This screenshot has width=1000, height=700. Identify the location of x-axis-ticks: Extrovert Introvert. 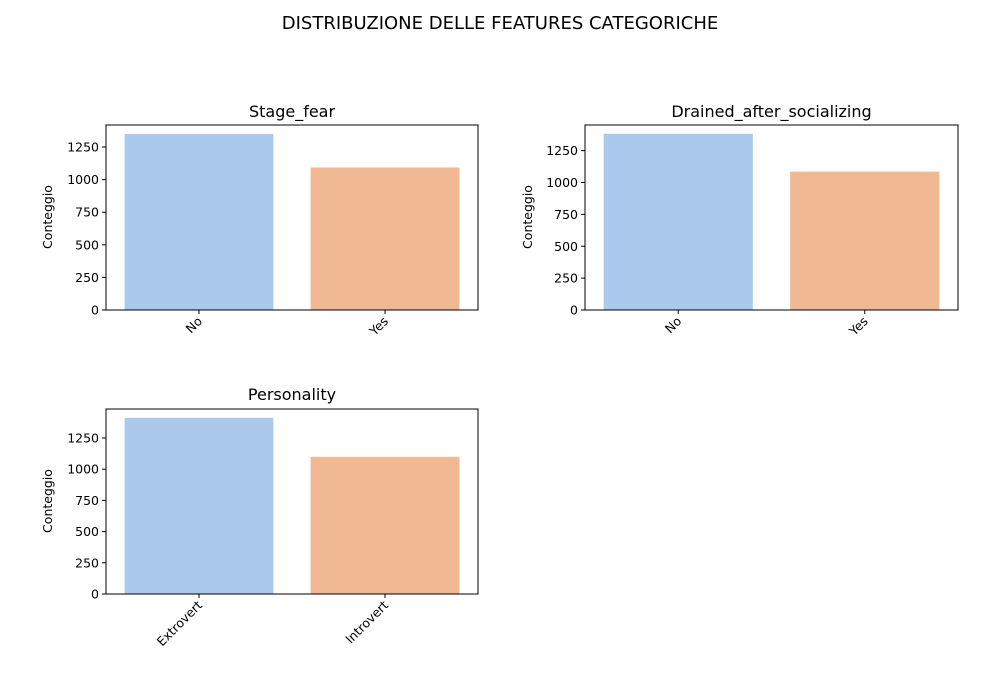
(272, 621).